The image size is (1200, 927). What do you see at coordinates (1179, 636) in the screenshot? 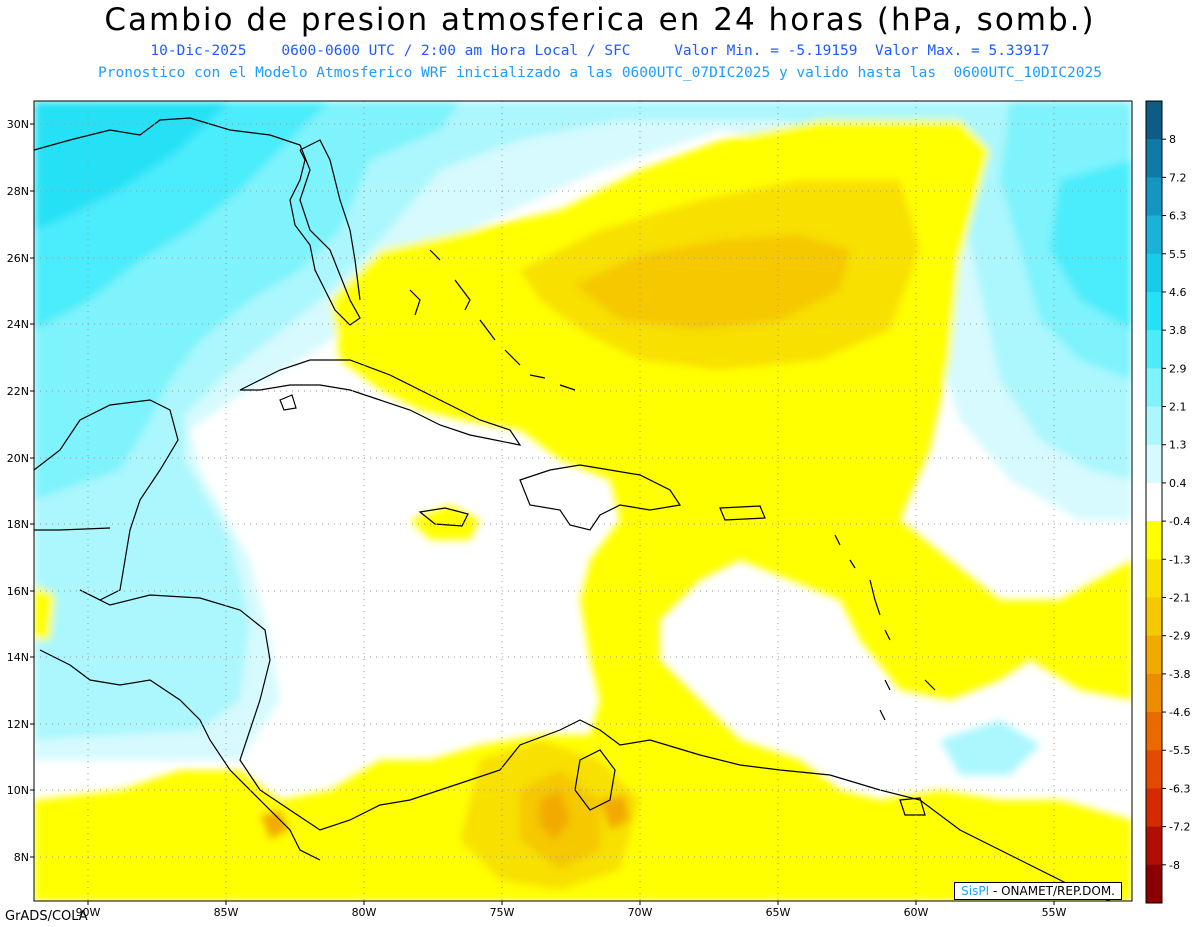
I see `colorbar-label: -2.9` at bounding box center [1179, 636].